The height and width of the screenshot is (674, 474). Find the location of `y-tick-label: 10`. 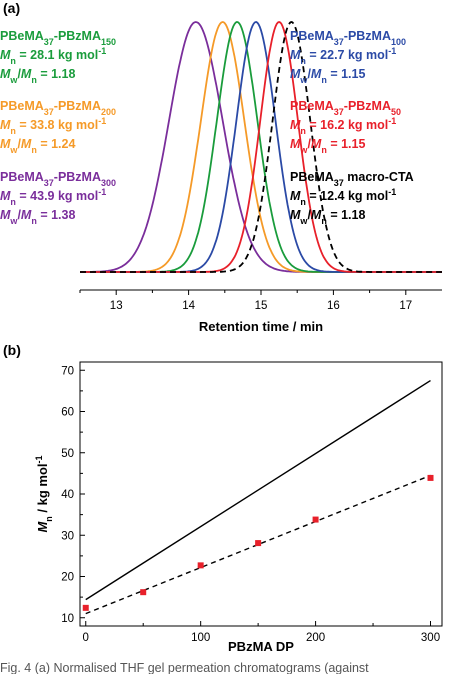

y-tick-label: 10 is located at coordinates (67, 619).